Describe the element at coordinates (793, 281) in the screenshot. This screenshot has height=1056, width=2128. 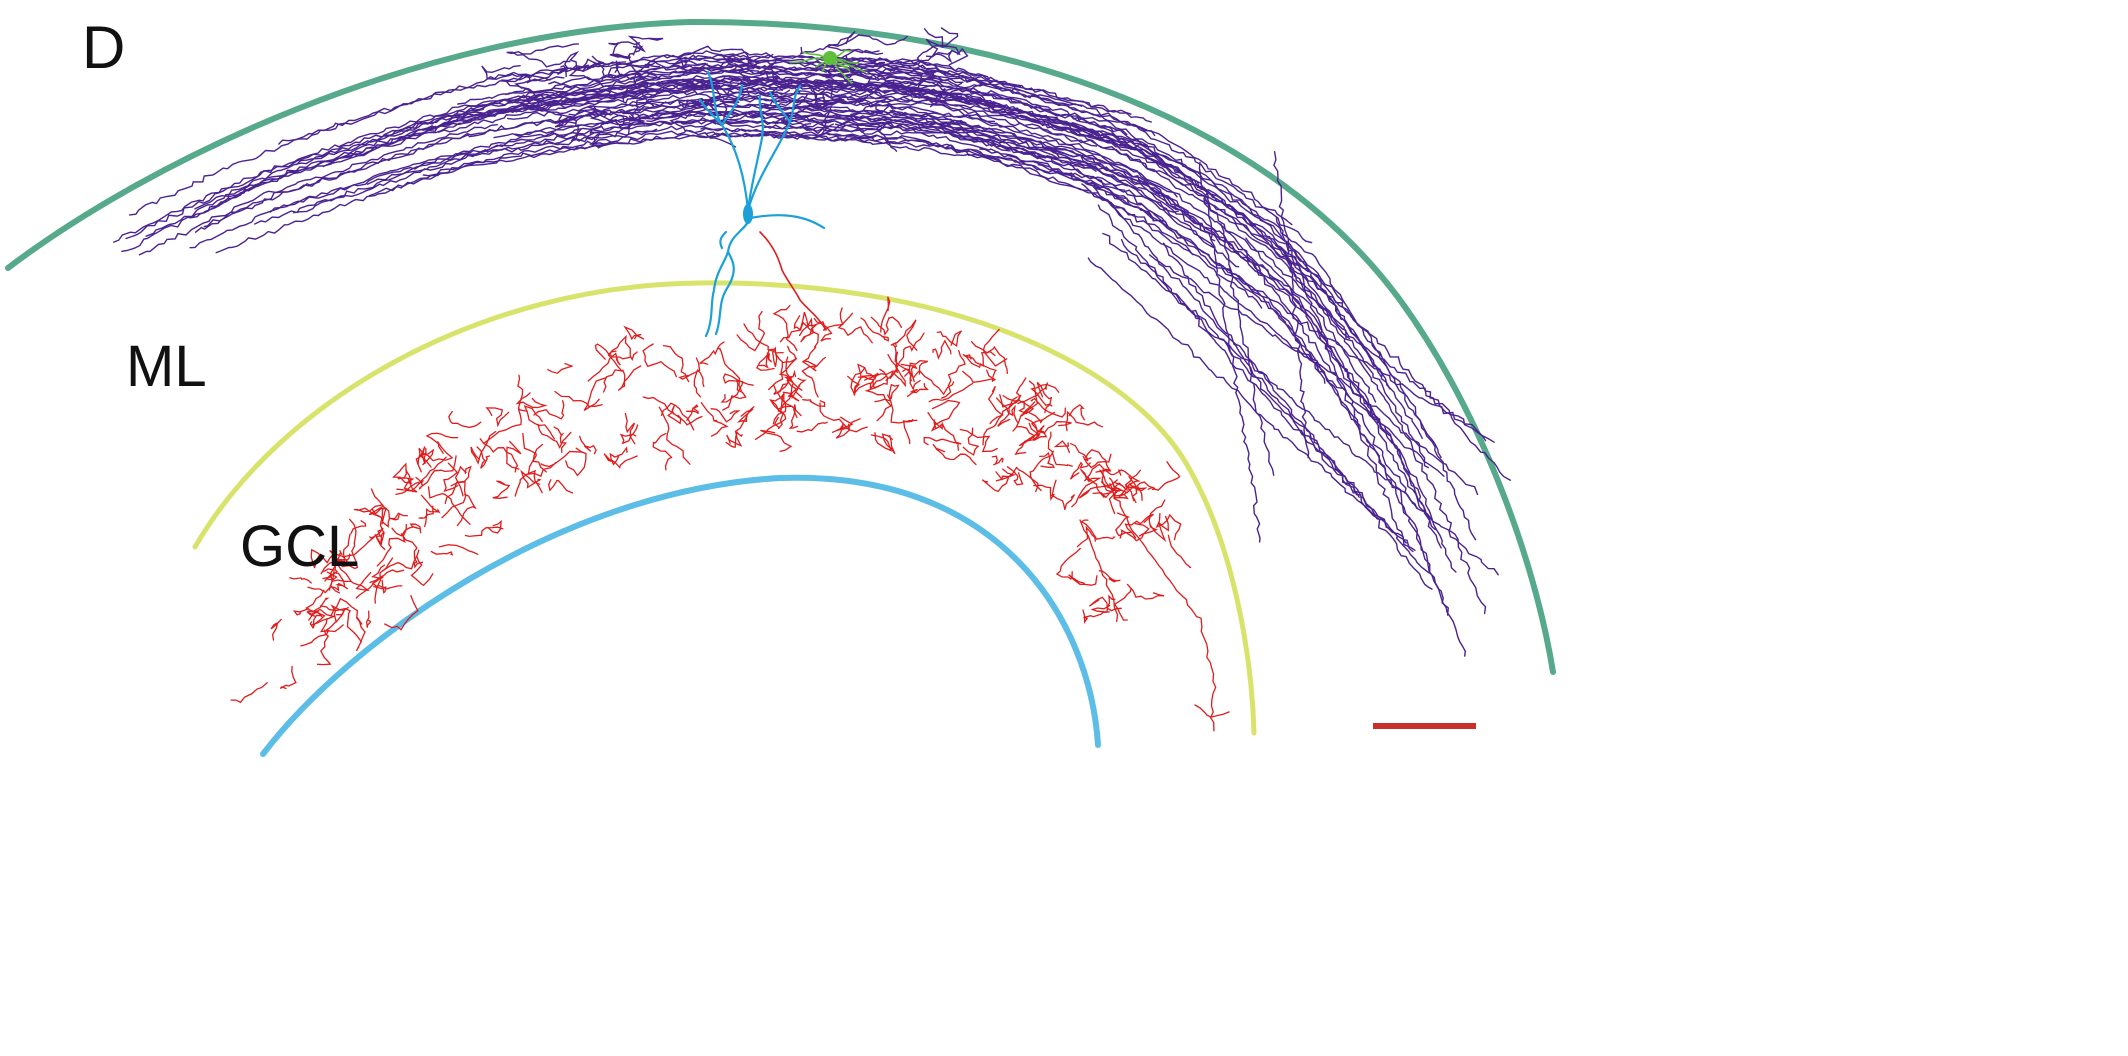
I see `red-axon-stem` at that location.